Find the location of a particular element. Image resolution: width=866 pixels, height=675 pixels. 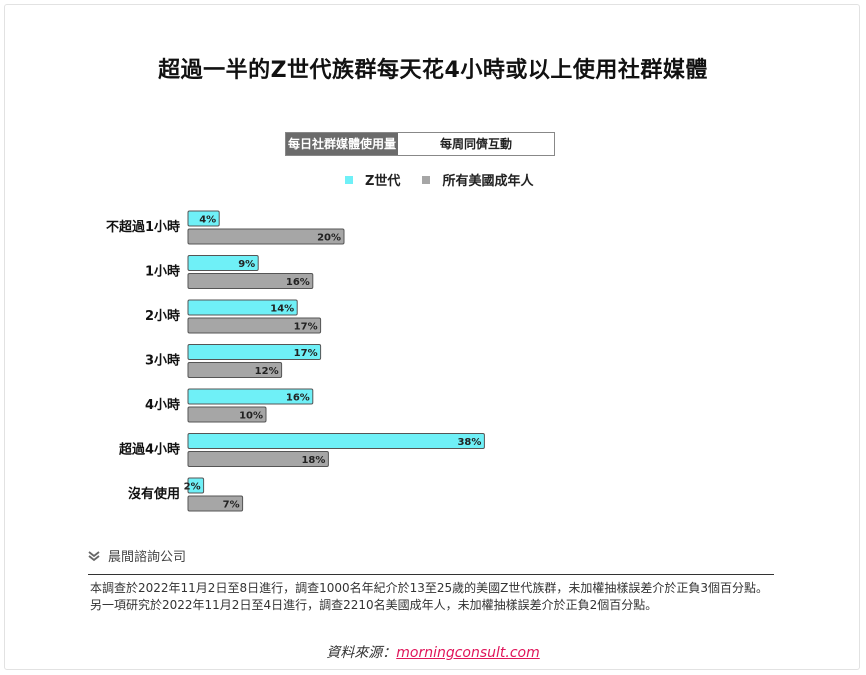

legend-label-adults: 所有美國成年人 is located at coordinates (488, 181).